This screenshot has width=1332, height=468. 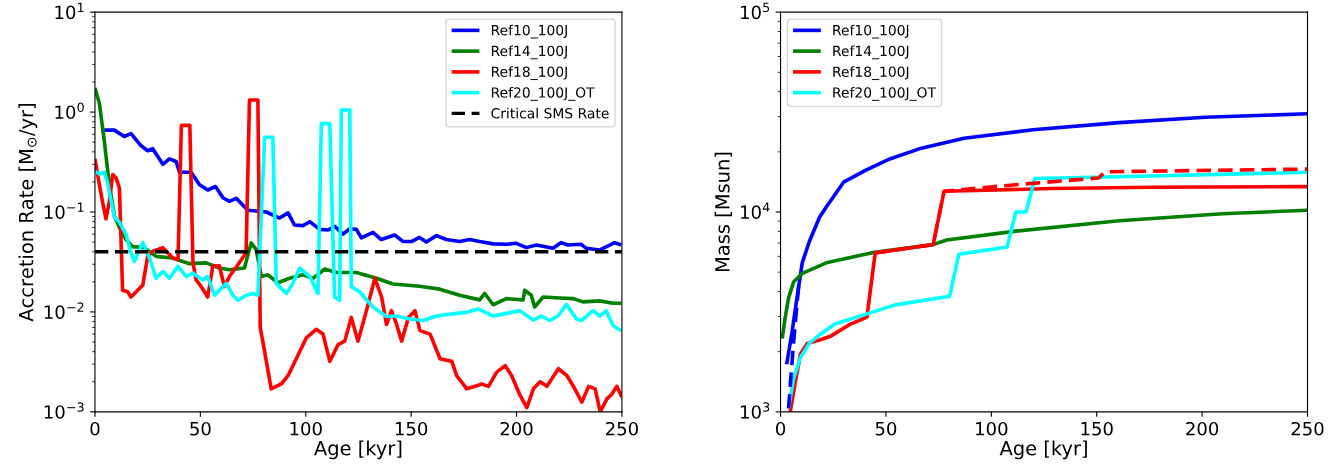 I want to click on legend-label: Critical SMS Rate, so click(x=550, y=113).